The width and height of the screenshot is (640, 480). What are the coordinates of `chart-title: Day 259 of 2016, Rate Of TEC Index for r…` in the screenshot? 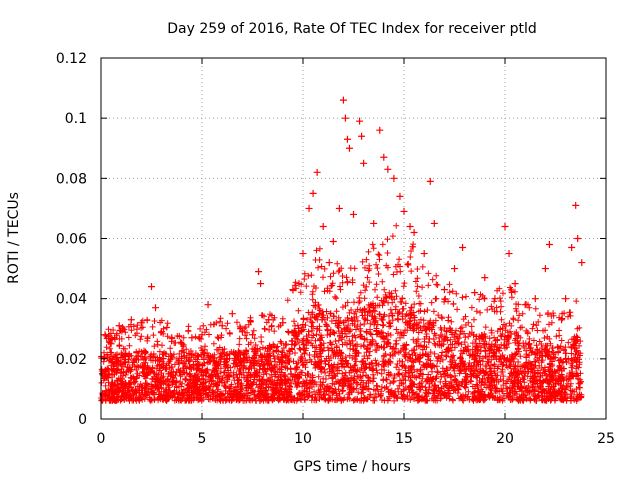 It's located at (352, 29).